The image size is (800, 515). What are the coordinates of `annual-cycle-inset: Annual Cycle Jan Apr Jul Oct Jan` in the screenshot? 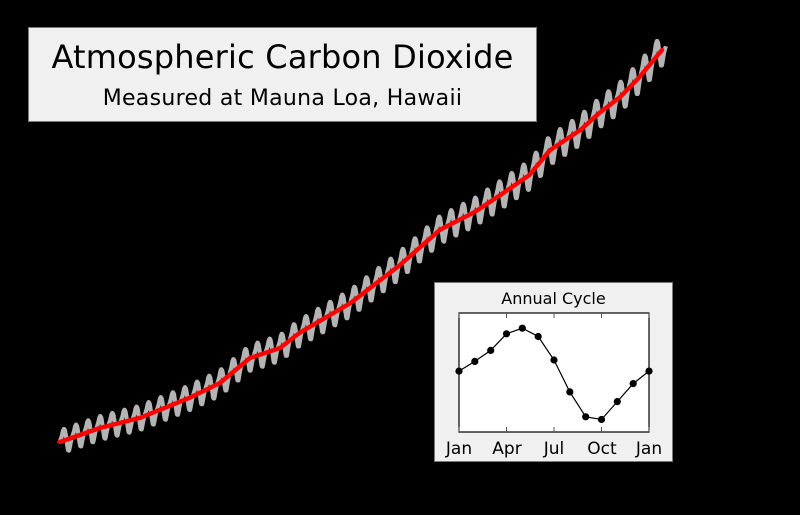 It's located at (553, 372).